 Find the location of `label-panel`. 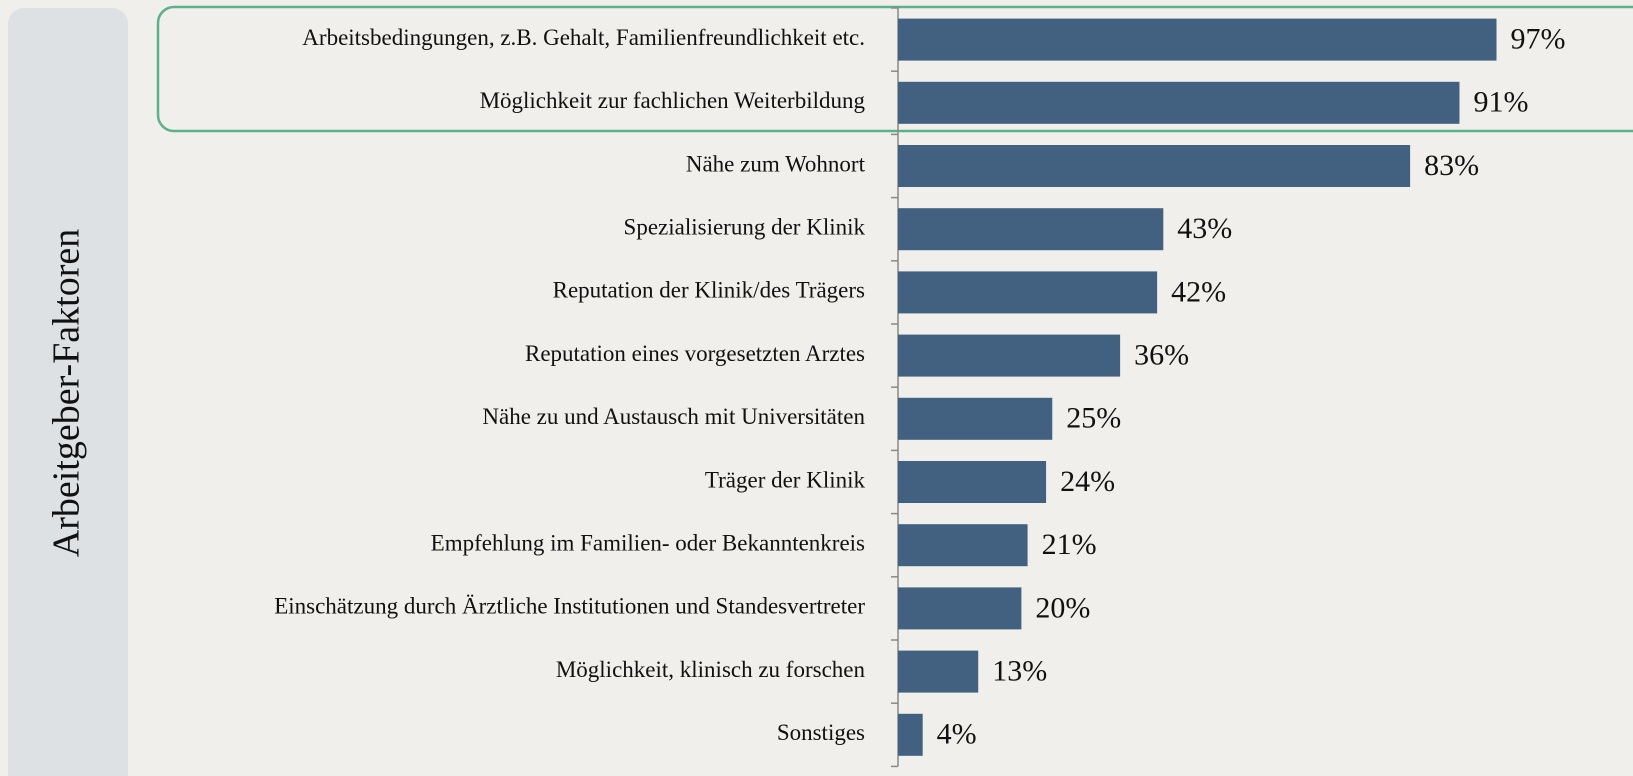

label-panel is located at coordinates (68, 392).